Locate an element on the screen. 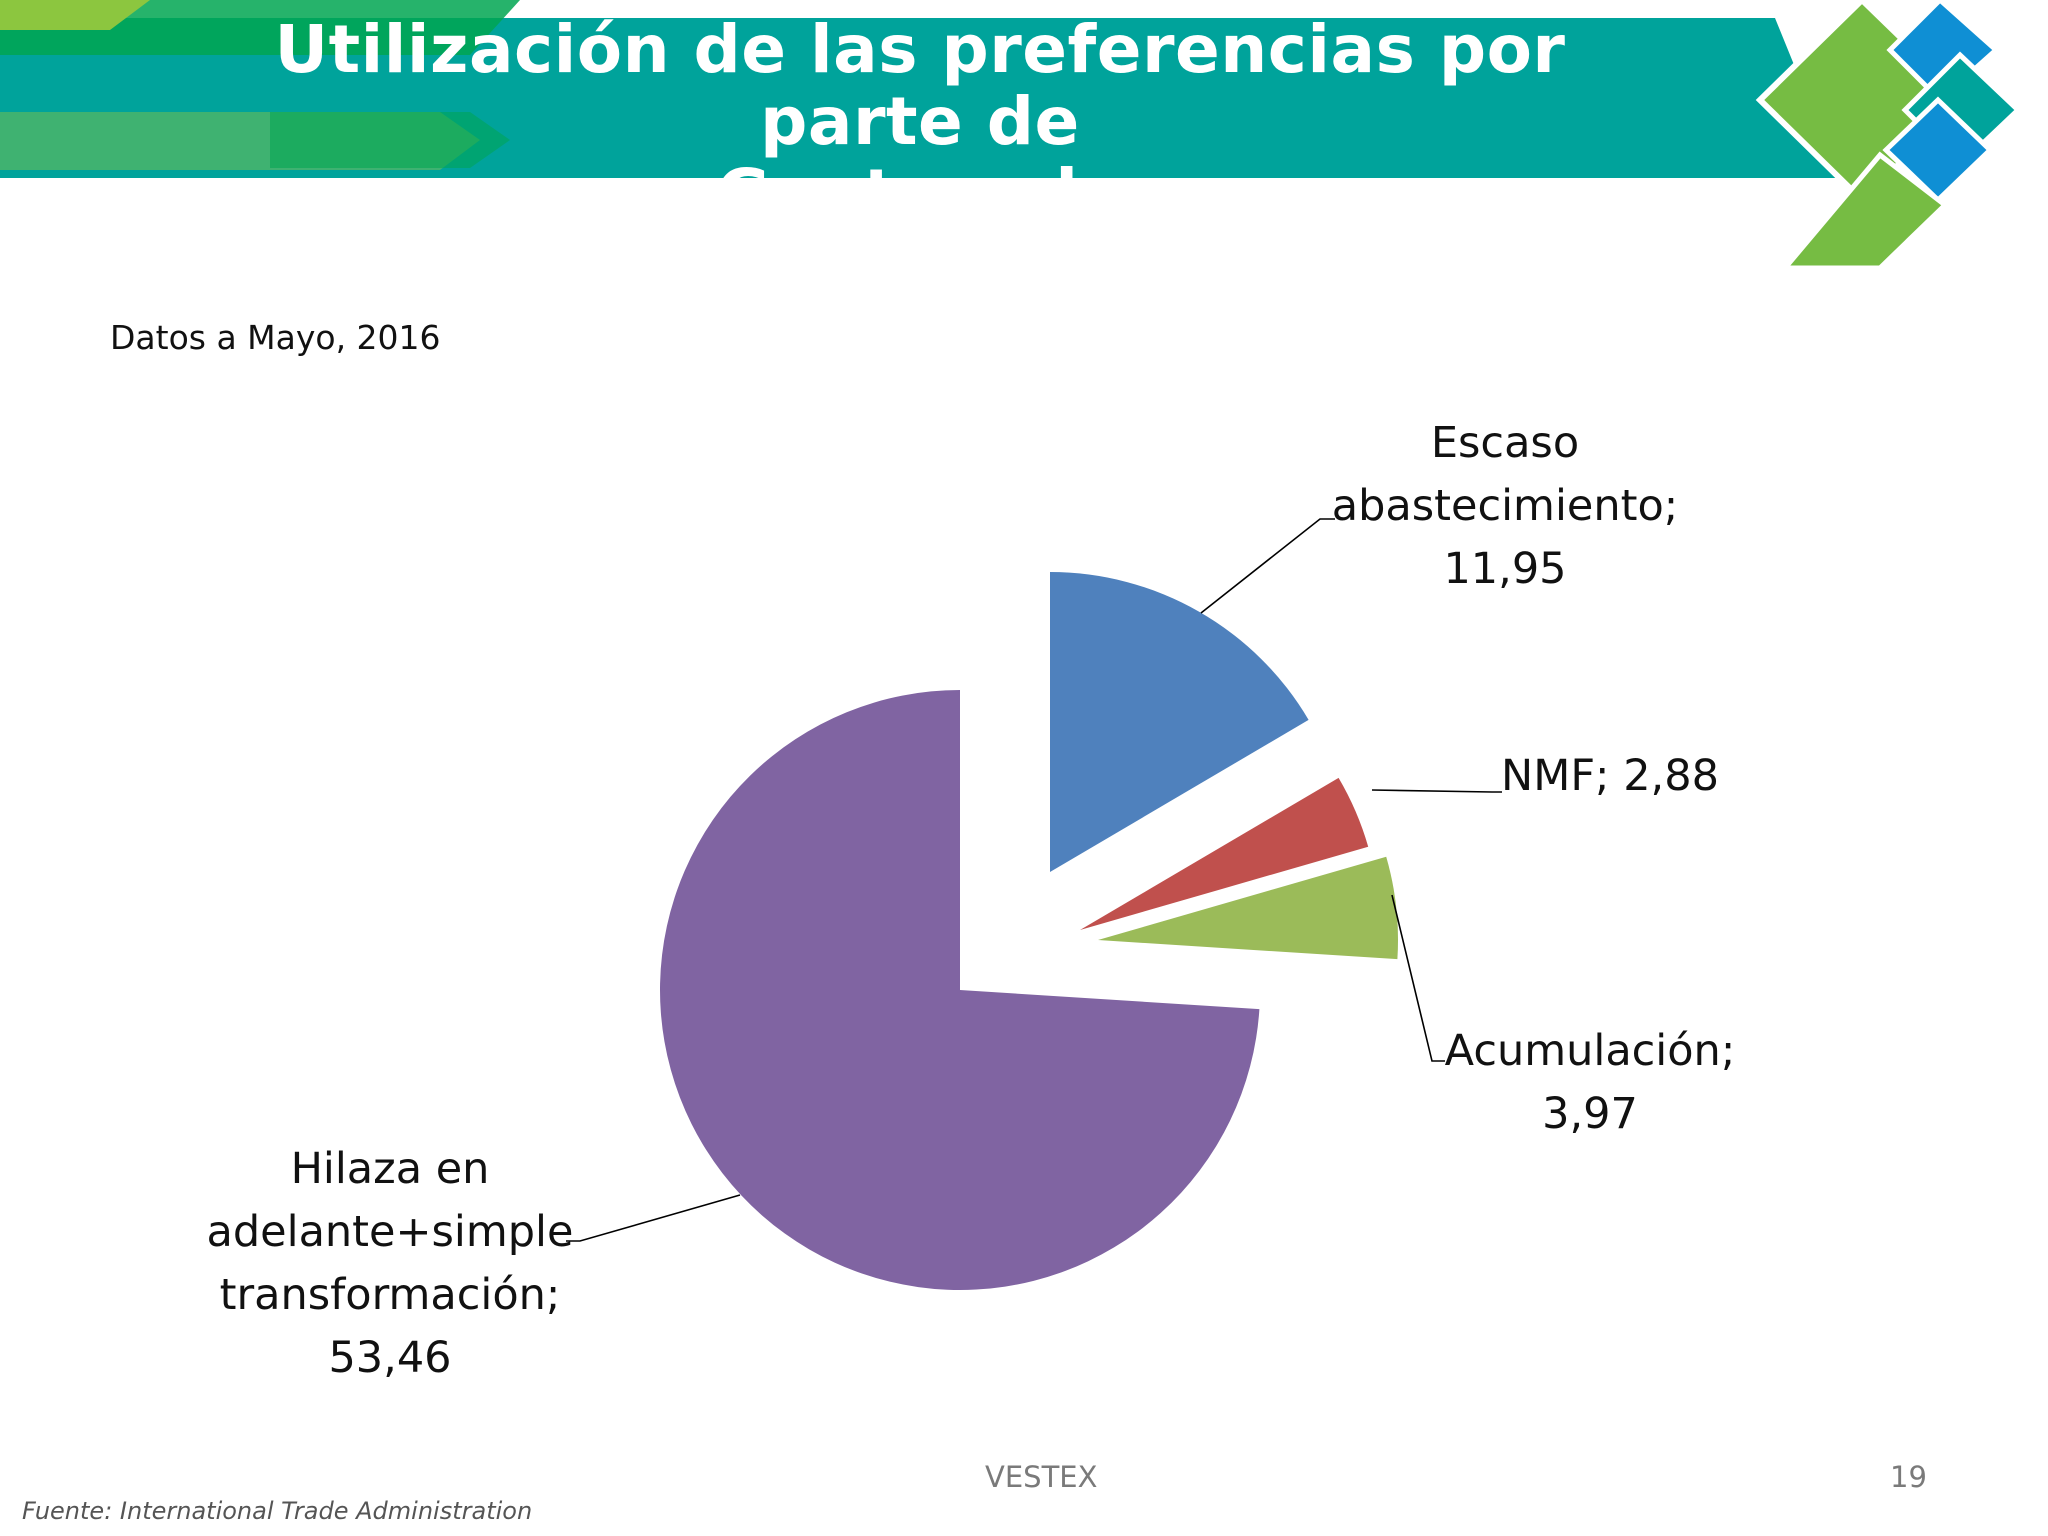 This screenshot has width=2048, height=1536. footer-vestex: VESTEX is located at coordinates (1041, 1477).